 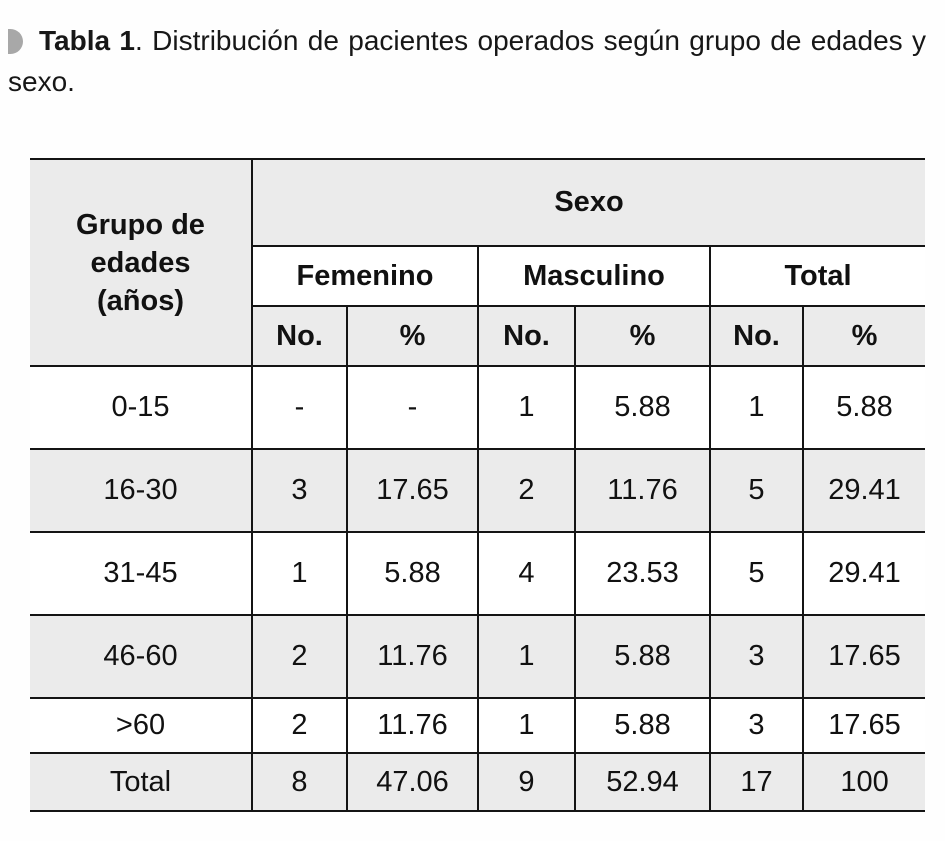 What do you see at coordinates (299, 407) in the screenshot?
I see `cell-fem-no: -` at bounding box center [299, 407].